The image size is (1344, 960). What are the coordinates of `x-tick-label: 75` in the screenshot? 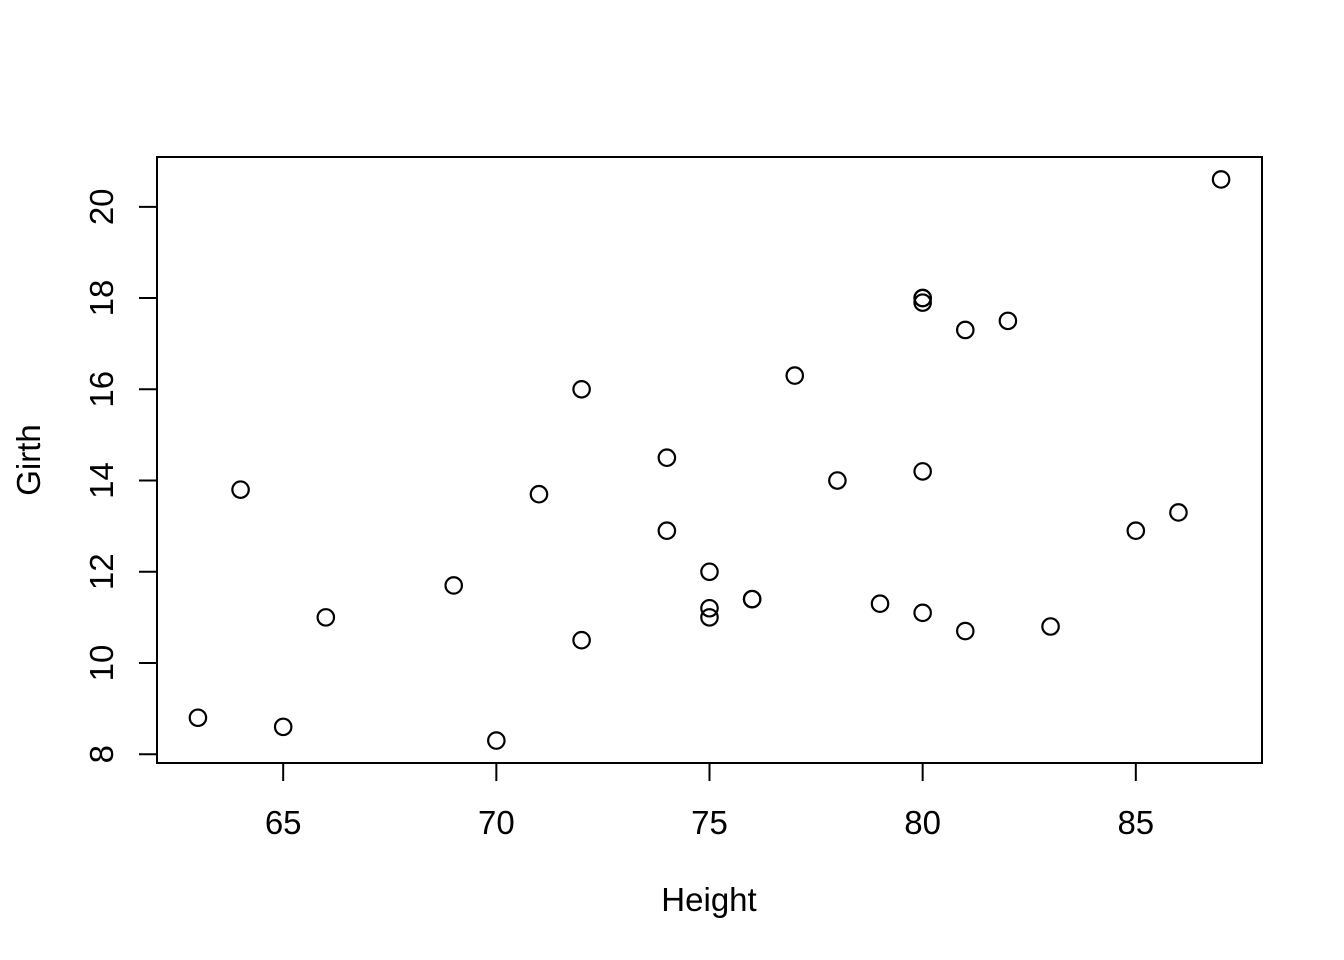 It's located at (709, 822).